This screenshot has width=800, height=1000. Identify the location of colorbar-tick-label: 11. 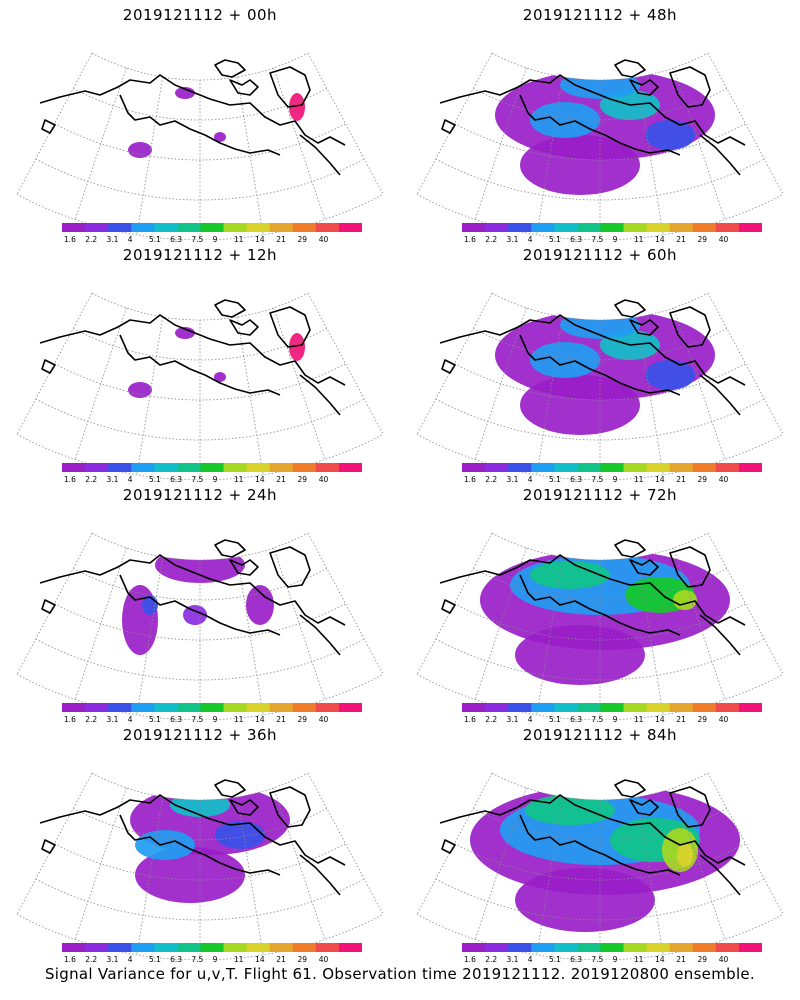
(239, 479).